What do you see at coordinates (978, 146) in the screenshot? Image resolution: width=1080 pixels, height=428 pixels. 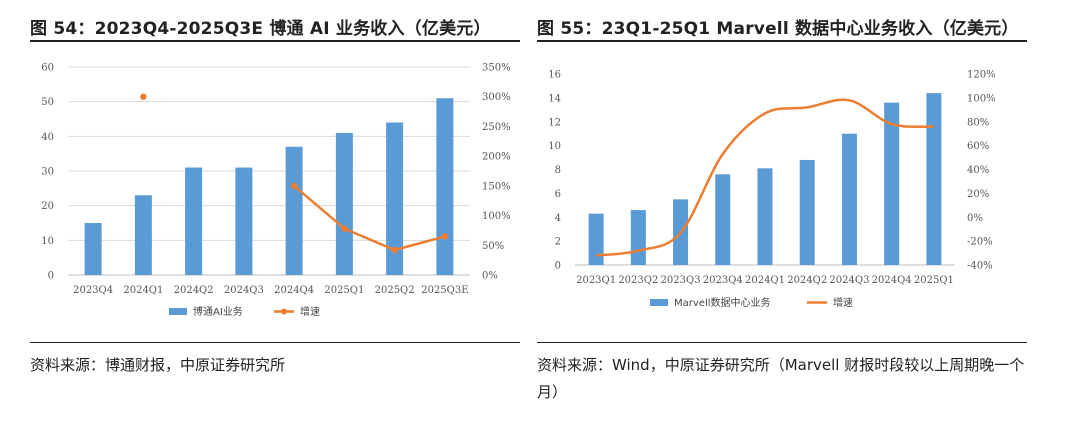 I see `y2-tick-label: 60%` at bounding box center [978, 146].